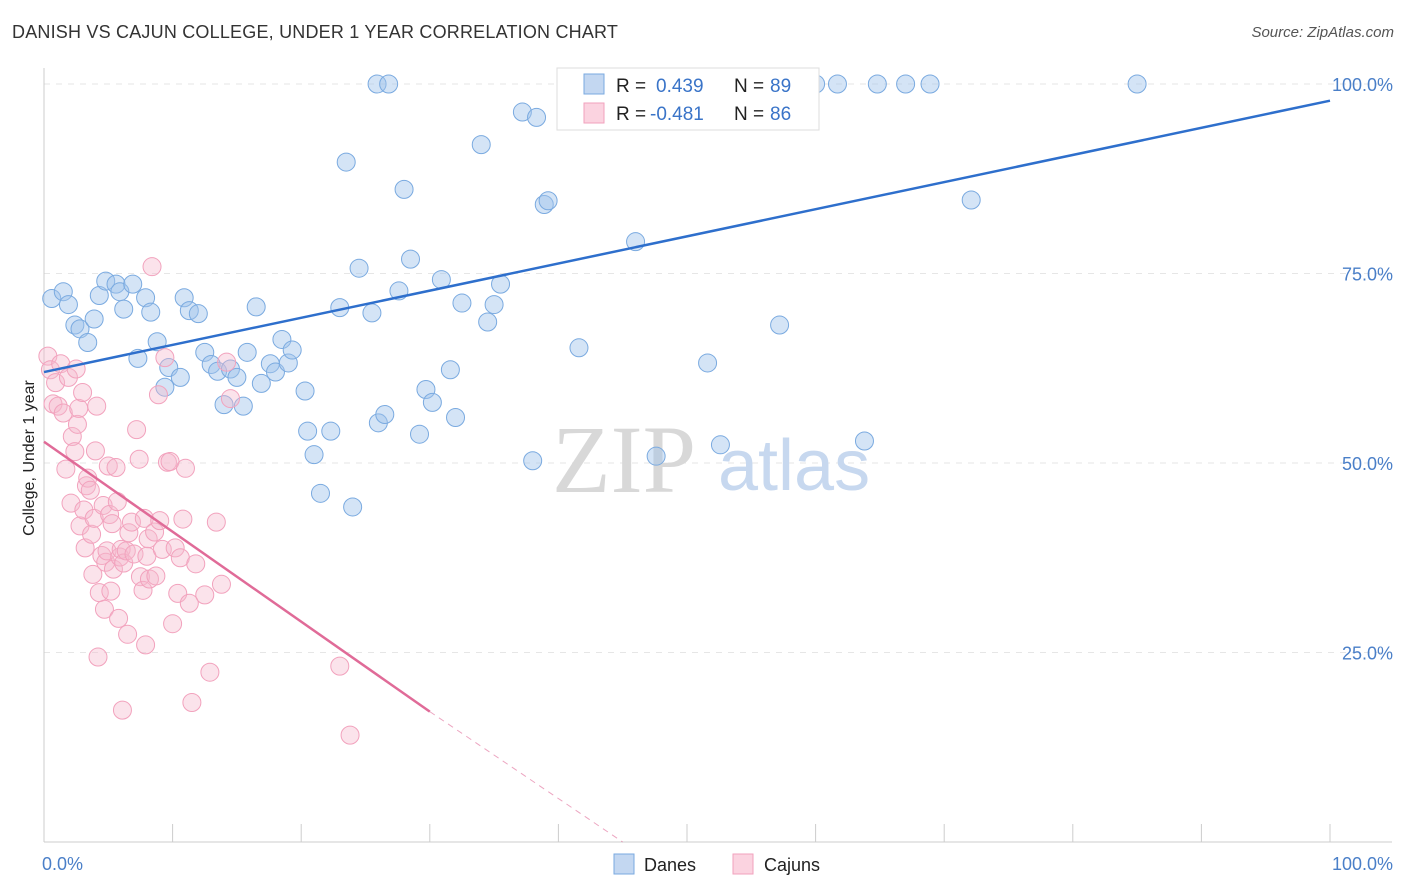  I want to click on legend-n-value-cajuns: 86, so click(780, 114).